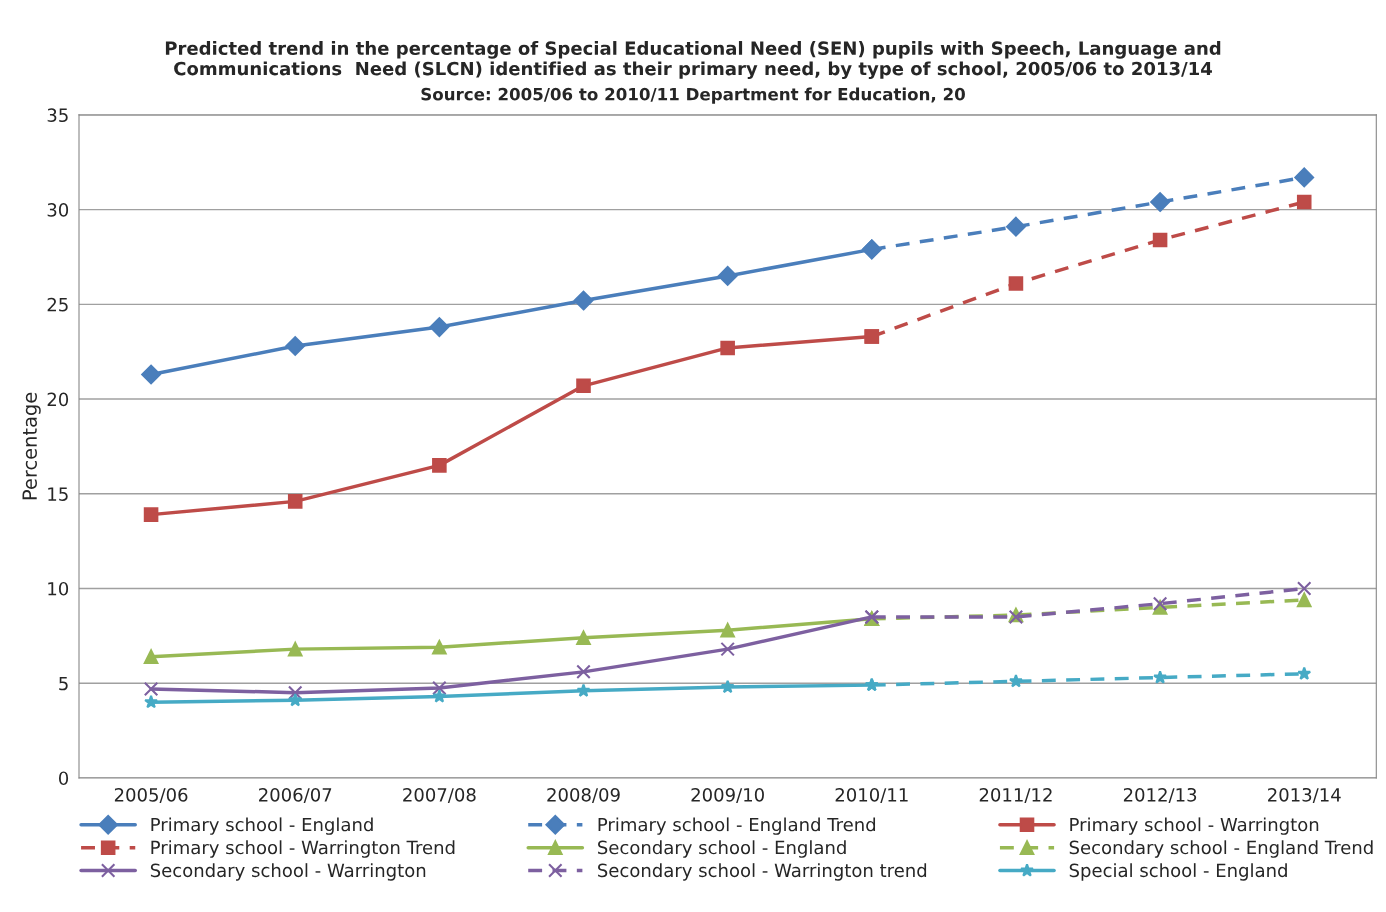  What do you see at coordinates (262, 826) in the screenshot?
I see `legend-label: Primary school - England` at bounding box center [262, 826].